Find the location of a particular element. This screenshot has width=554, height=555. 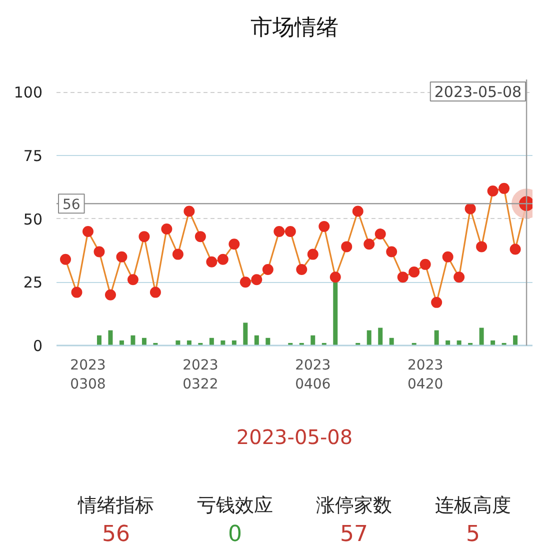

y-tick-label: 75 is located at coordinates (33, 156).